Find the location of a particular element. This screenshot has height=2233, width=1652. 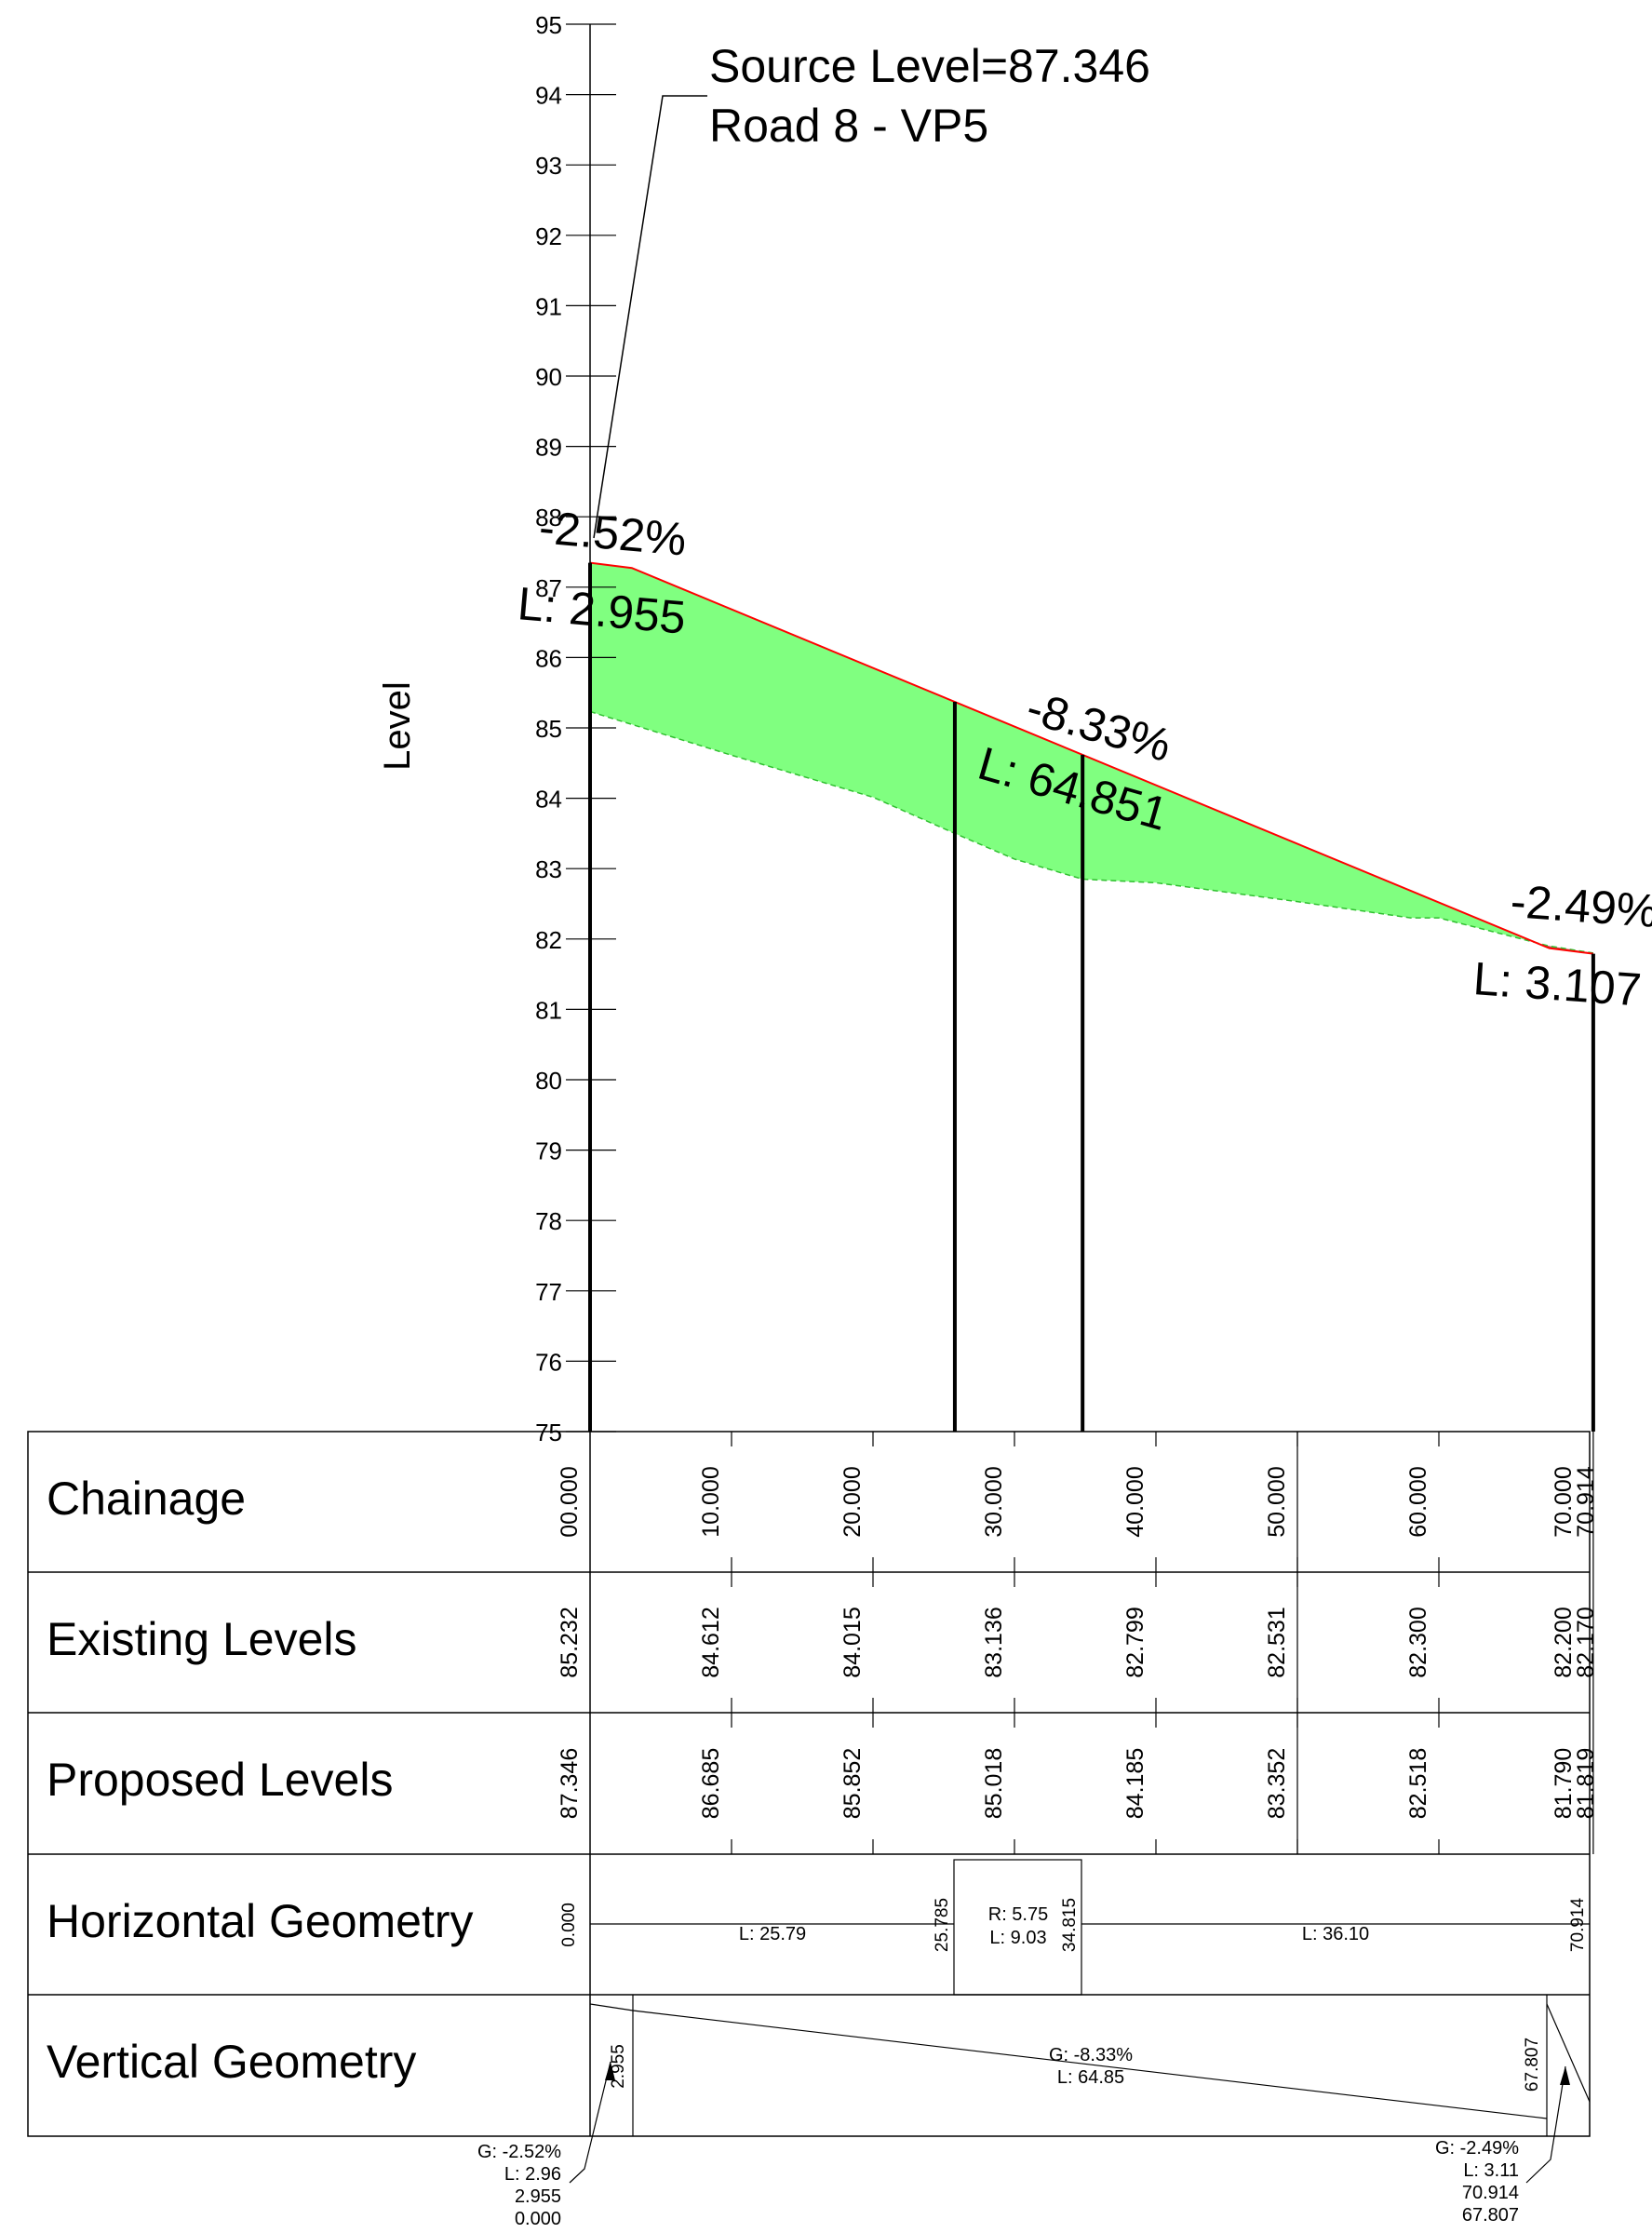

table-cell-value: 84.185 is located at coordinates (1135, 1783).